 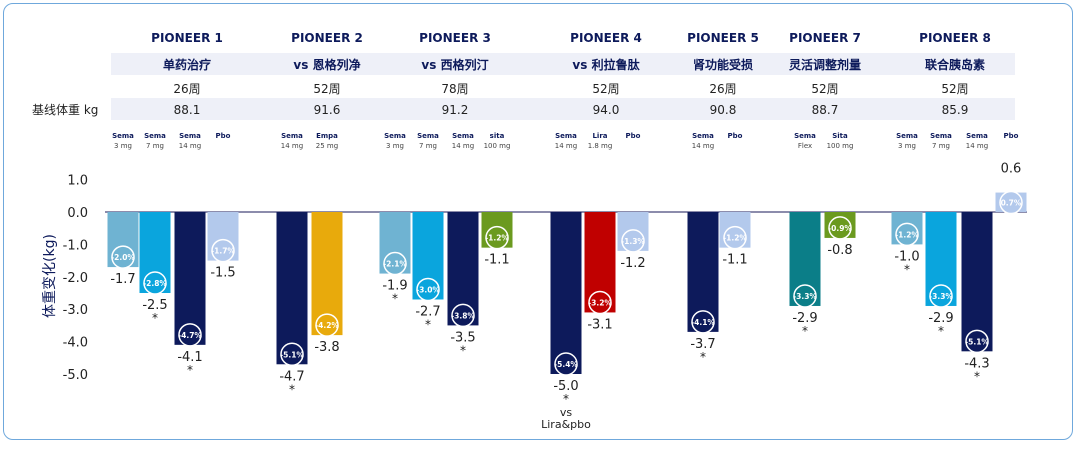 What do you see at coordinates (75, 375) in the screenshot?
I see `y-tick-label: -5.0` at bounding box center [75, 375].